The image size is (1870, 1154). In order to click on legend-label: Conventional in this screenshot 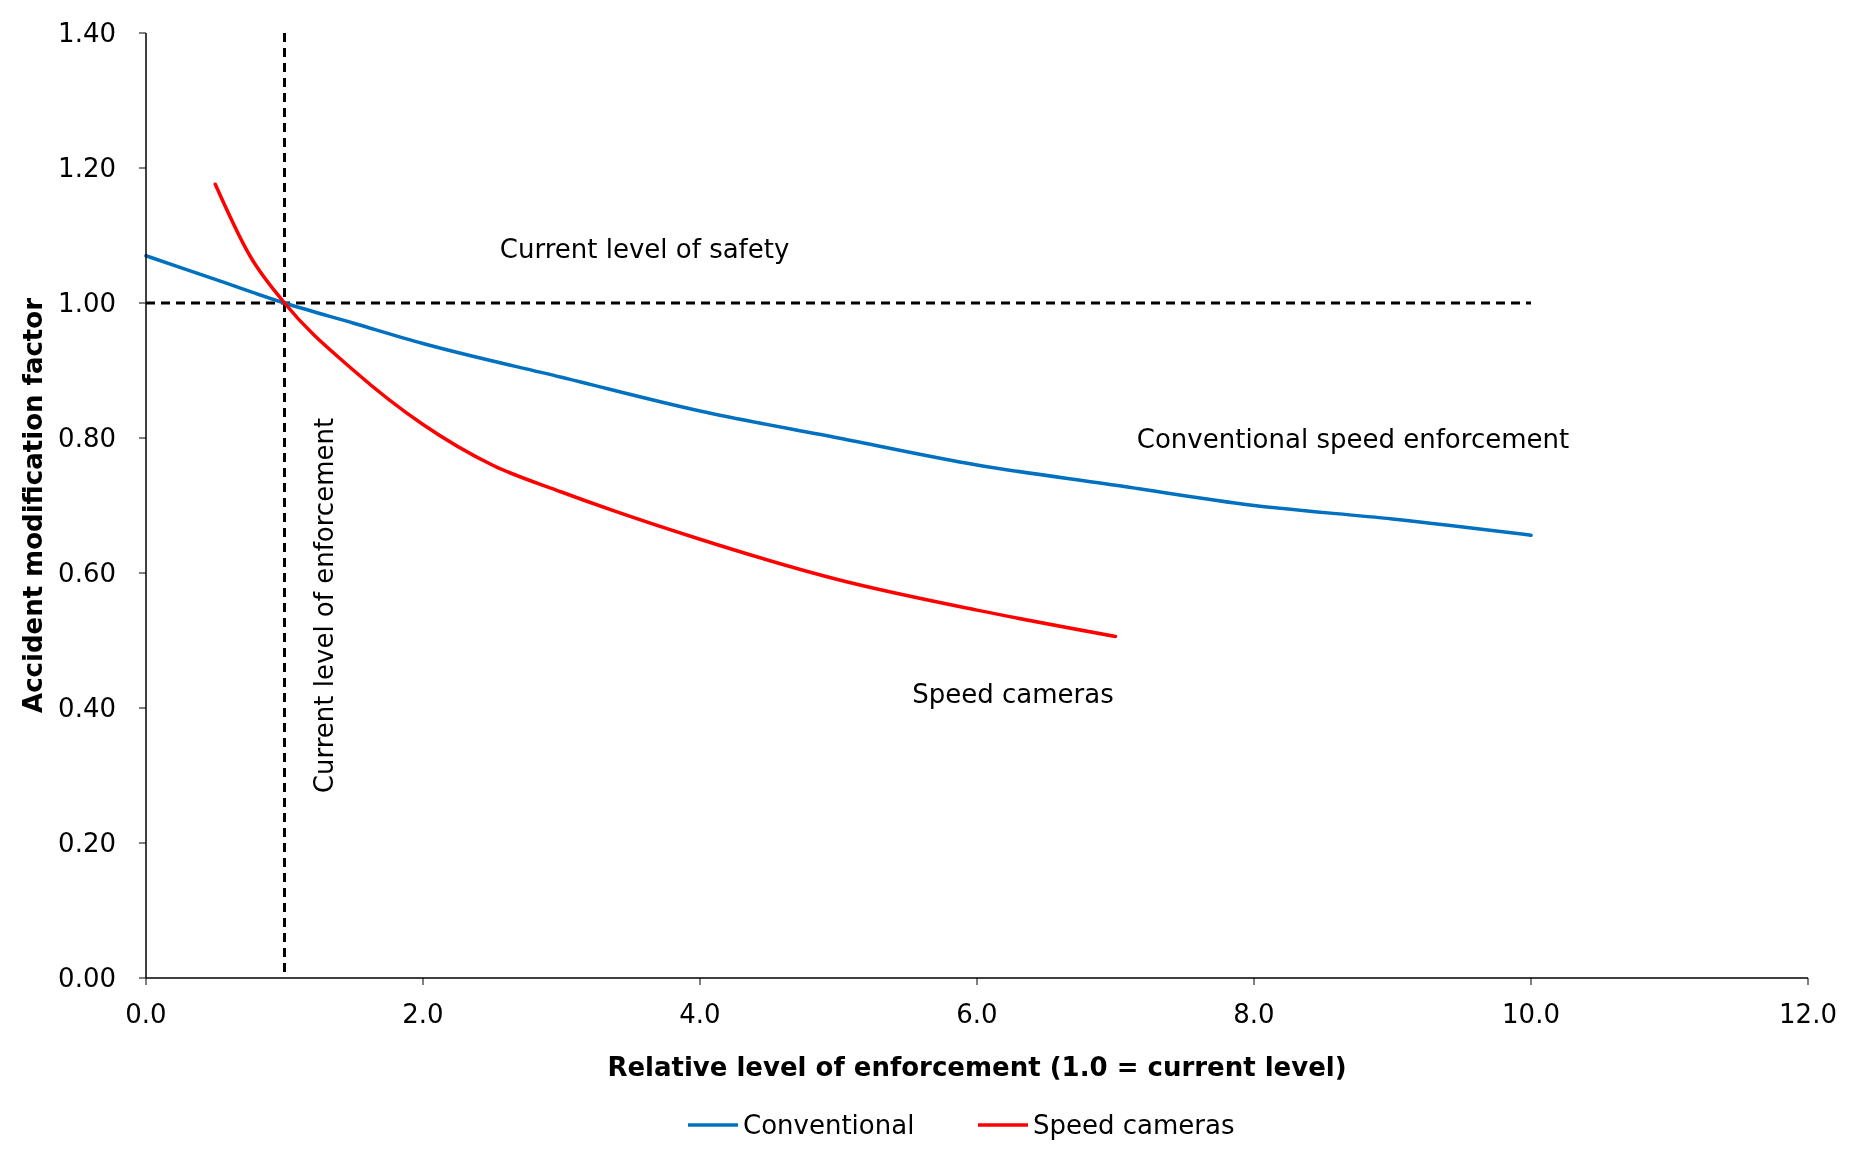, I will do `click(829, 1125)`.